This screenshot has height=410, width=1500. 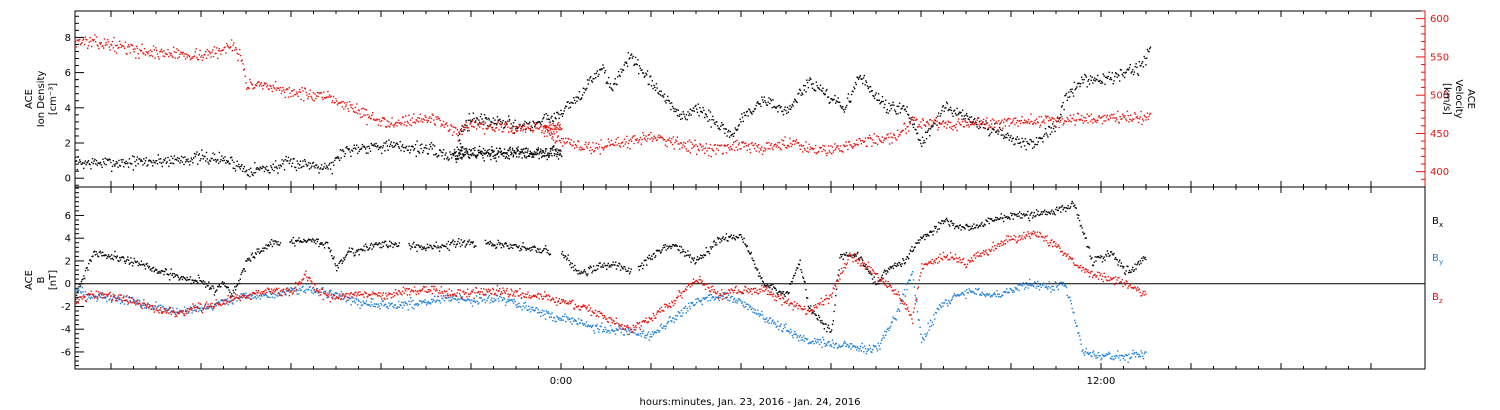 I want to click on y-tick-label: 450, so click(x=1439, y=134).